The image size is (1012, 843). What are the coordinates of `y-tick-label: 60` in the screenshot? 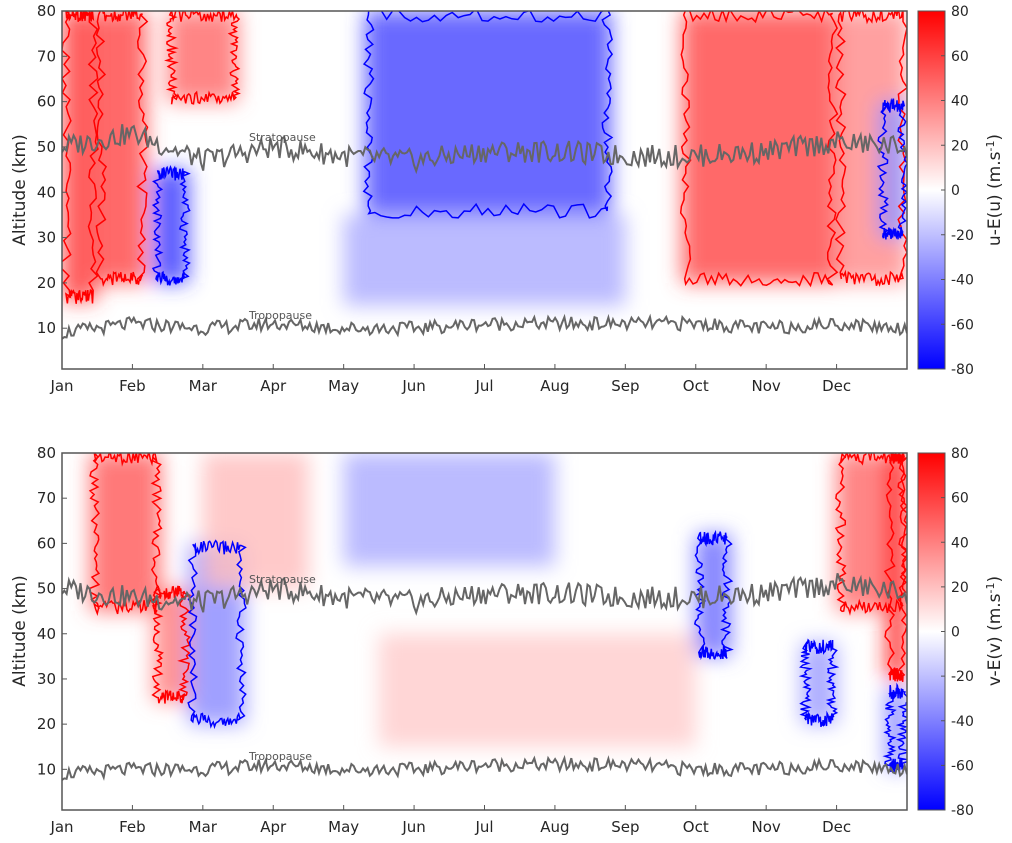 It's located at (46, 102).